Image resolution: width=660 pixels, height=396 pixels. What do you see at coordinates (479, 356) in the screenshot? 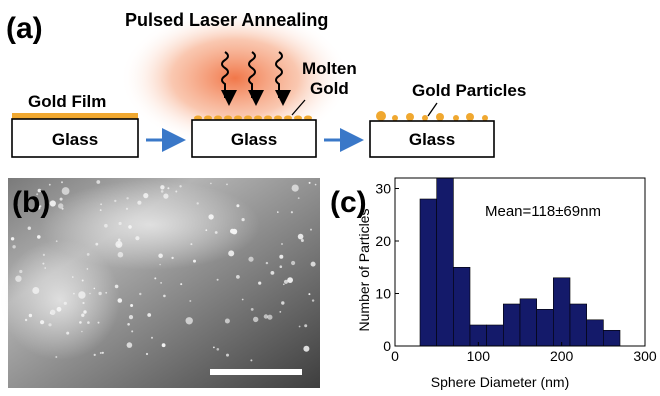
I see `x-tick-label: 100` at bounding box center [479, 356].